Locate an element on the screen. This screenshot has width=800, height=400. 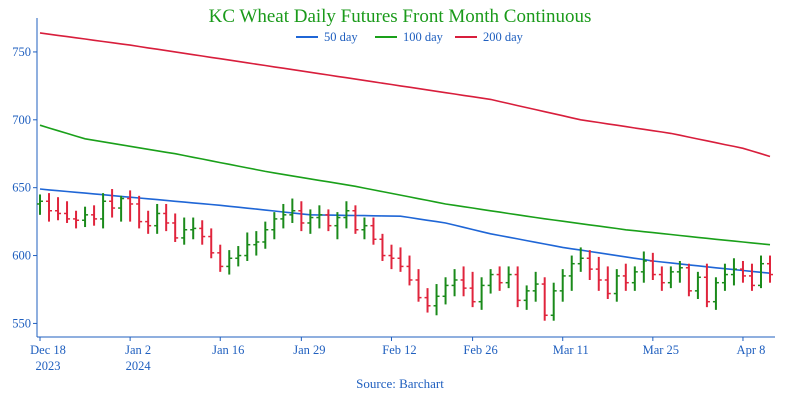
y-tick-label: 750 is located at coordinates (21, 52).